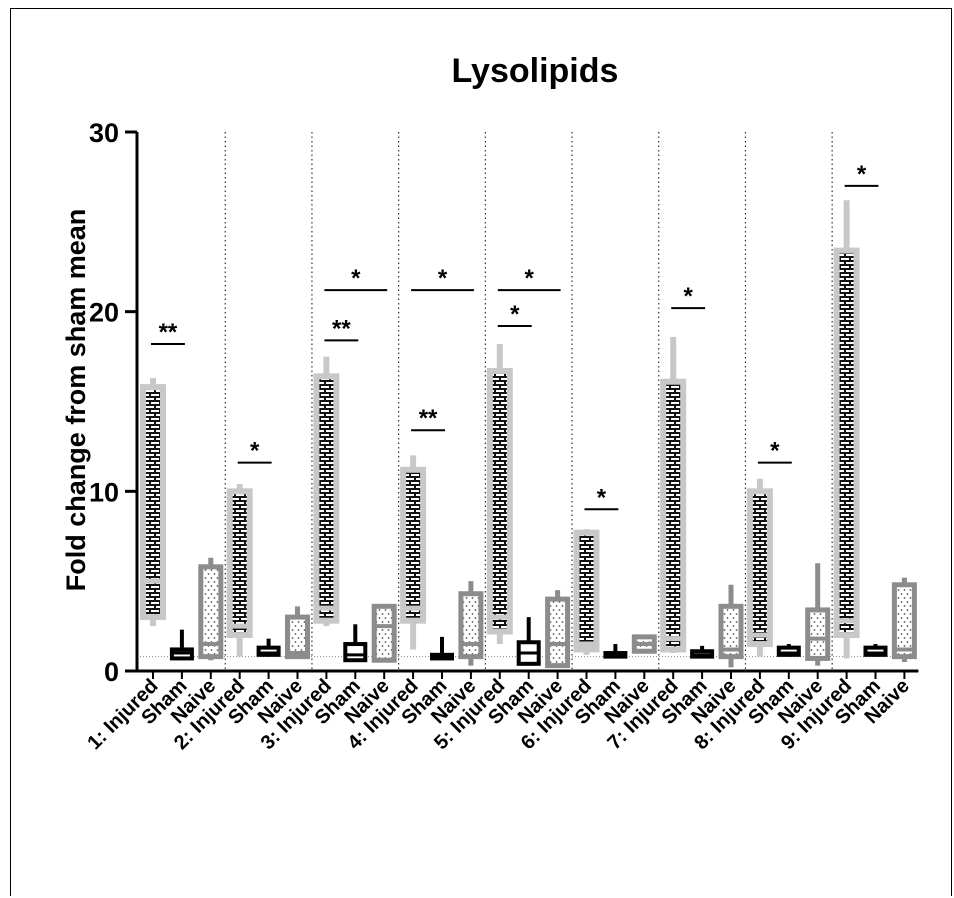 Image resolution: width=954 pixels, height=898 pixels. What do you see at coordinates (104, 492) in the screenshot?
I see `y-tick-label: 10` at bounding box center [104, 492].